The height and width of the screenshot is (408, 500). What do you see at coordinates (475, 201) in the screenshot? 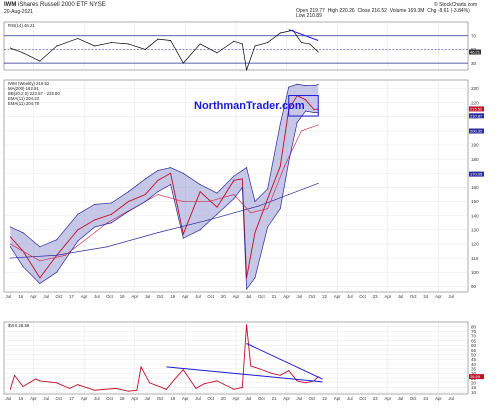
I see `y-tick-label: 150` at bounding box center [475, 201].